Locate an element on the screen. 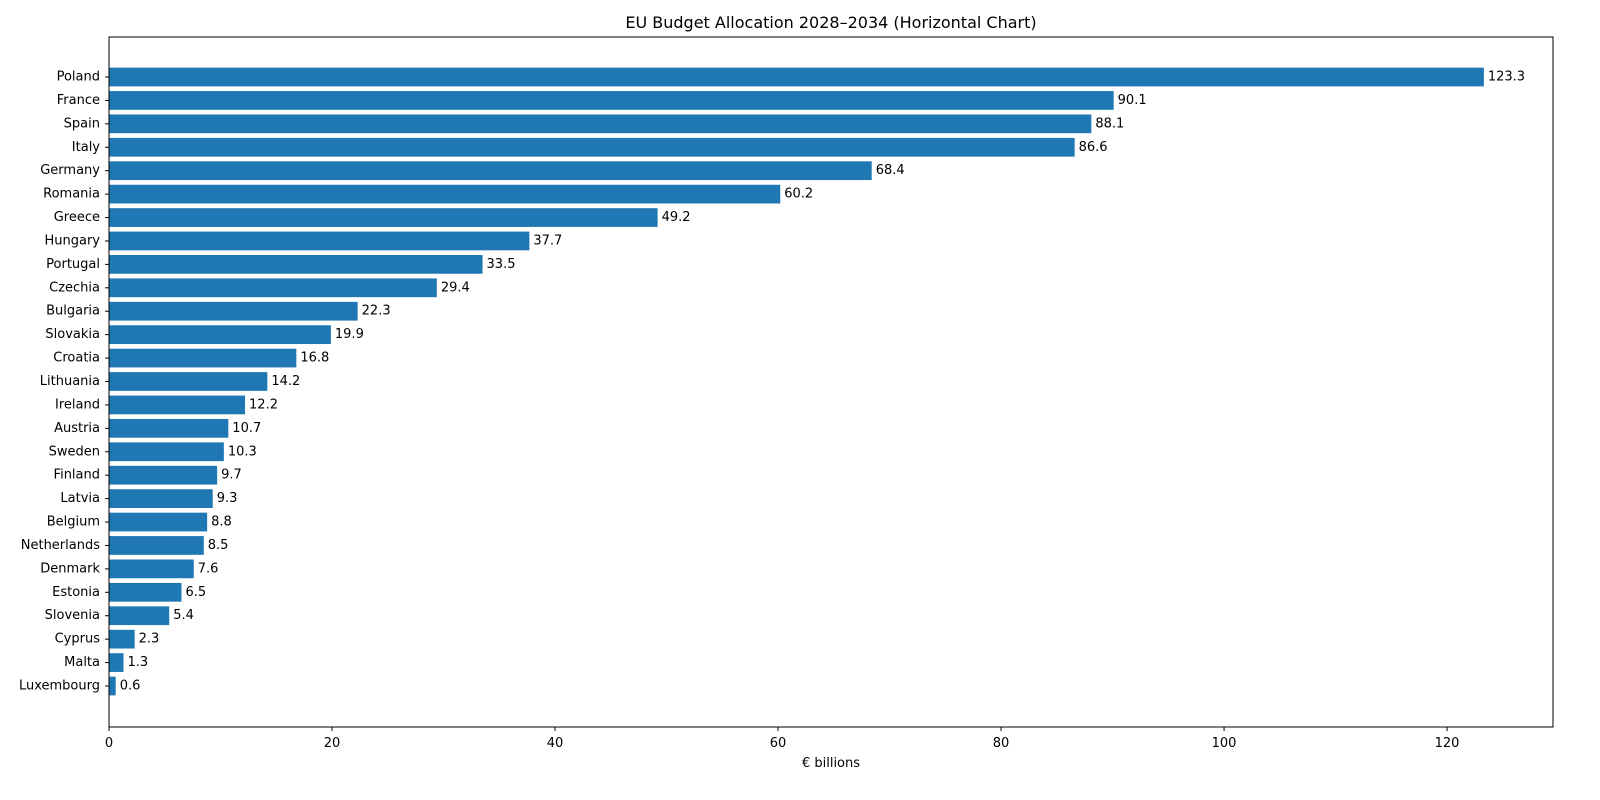 This screenshot has width=1600, height=800. y-tick-label: Netherlands is located at coordinates (60, 545).